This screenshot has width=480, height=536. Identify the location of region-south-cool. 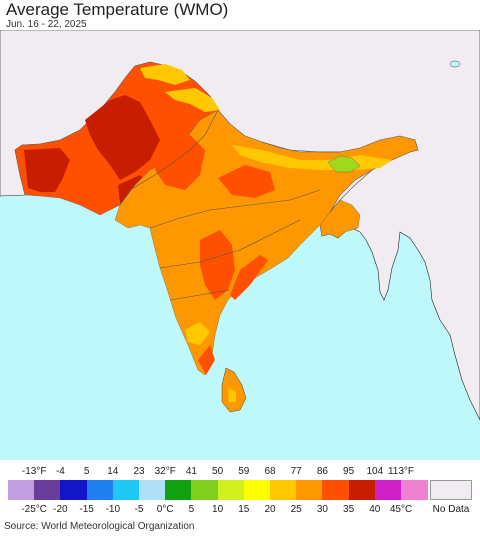
(197, 333).